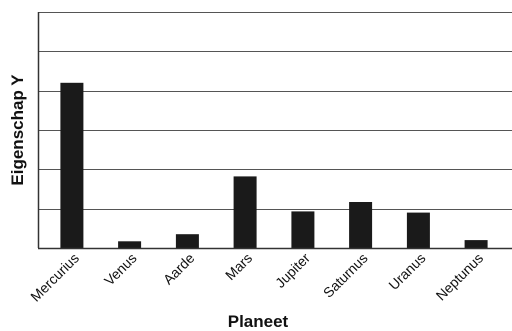 Image resolution: width=512 pixels, height=331 pixels. I want to click on x-tick-label-mars: Mars, so click(238, 266).